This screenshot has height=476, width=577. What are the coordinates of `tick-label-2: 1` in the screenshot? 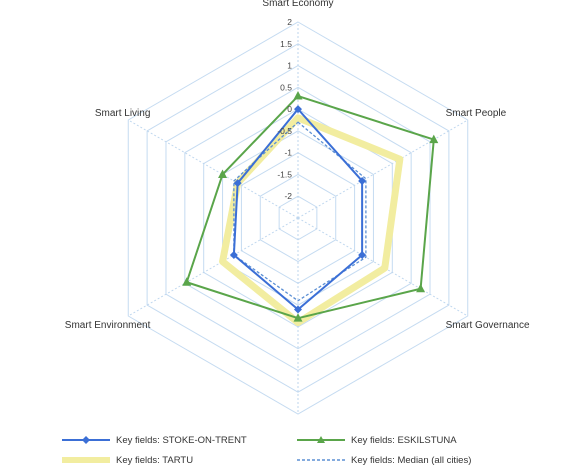 It's located at (289, 66).